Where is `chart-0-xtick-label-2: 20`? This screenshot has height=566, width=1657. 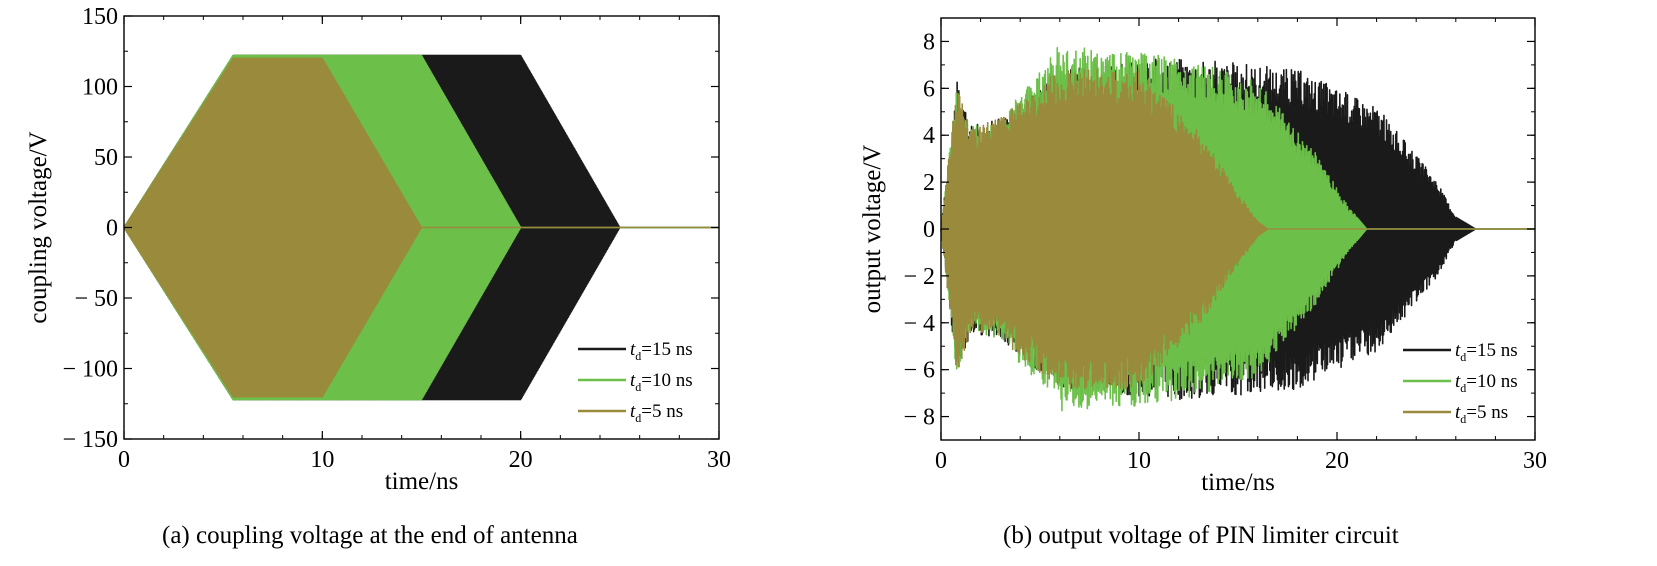
chart-0-xtick-label-2: 20 is located at coordinates (521, 460).